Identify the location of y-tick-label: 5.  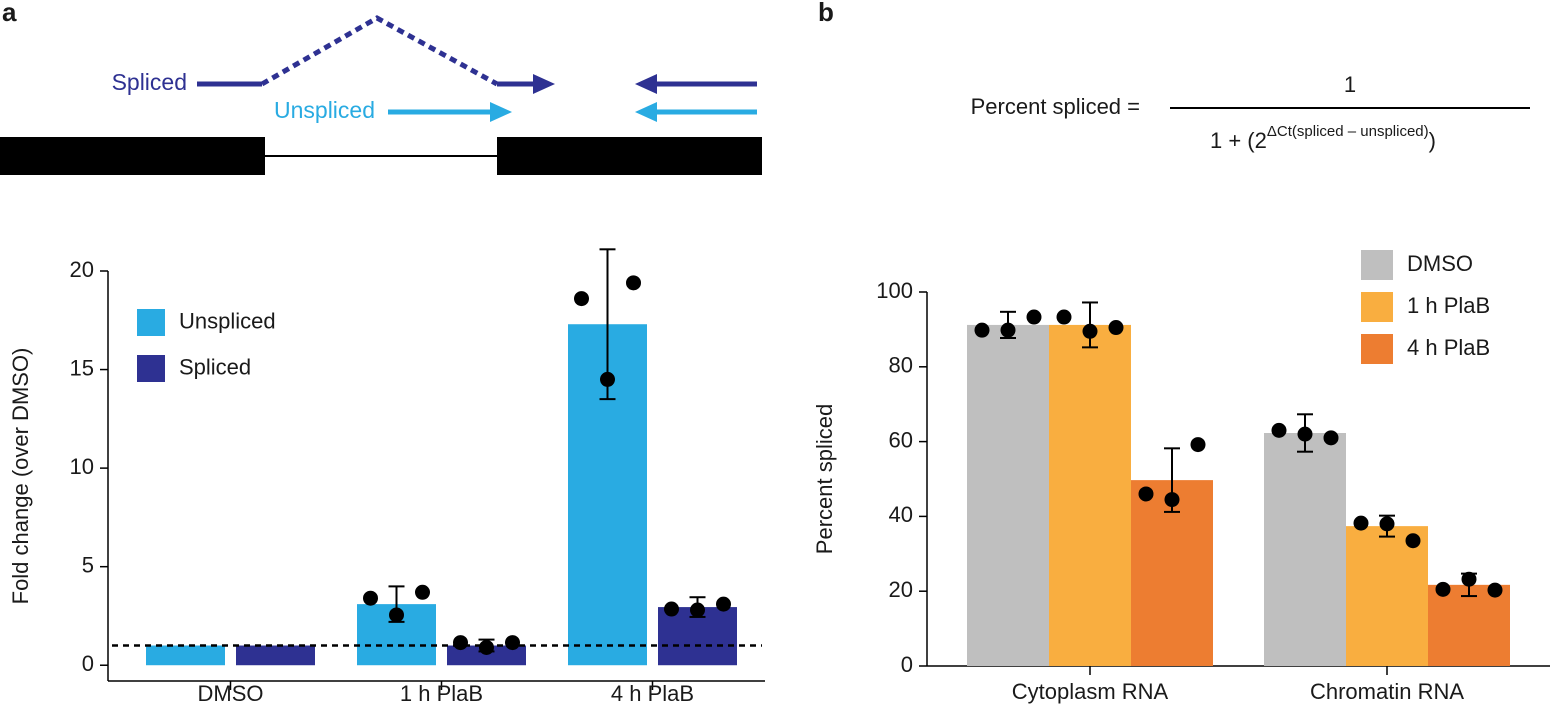
(88, 564).